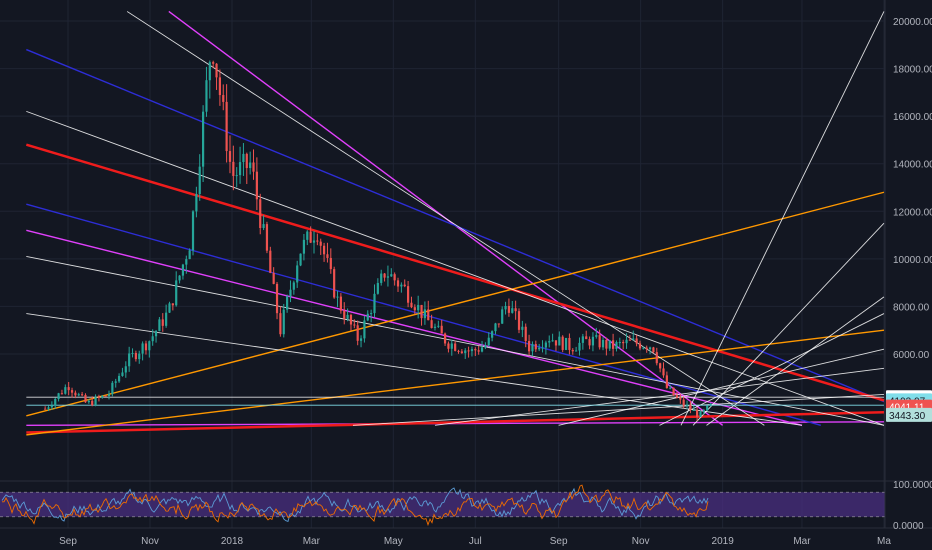 This screenshot has height=550, width=932. What do you see at coordinates (912, 117) in the screenshot?
I see `y-tick-label: 16000.00` at bounding box center [912, 117].